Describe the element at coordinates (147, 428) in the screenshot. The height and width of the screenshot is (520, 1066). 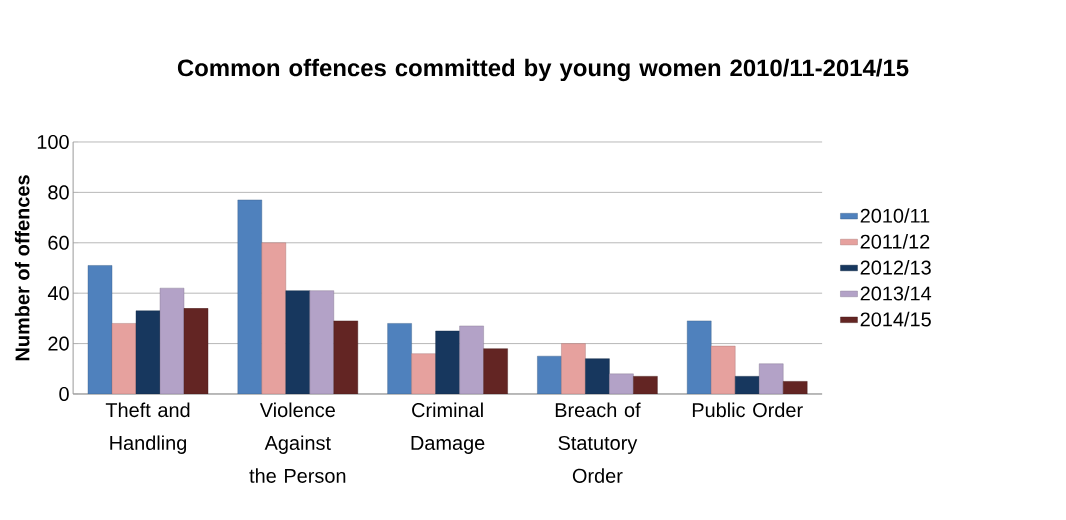
I see `x-tick-label: Theft and Handling` at that location.